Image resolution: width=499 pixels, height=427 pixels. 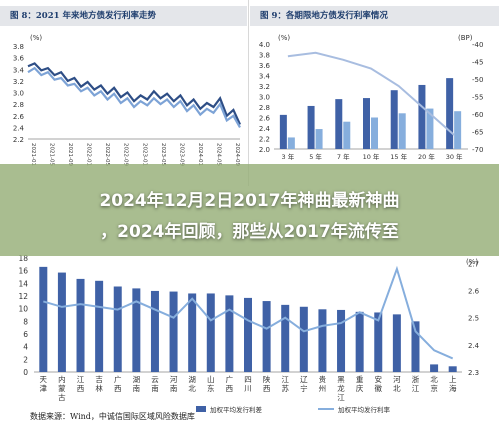 I want to click on fig9-ytick-left-6: 3.2, so click(x=264, y=87).